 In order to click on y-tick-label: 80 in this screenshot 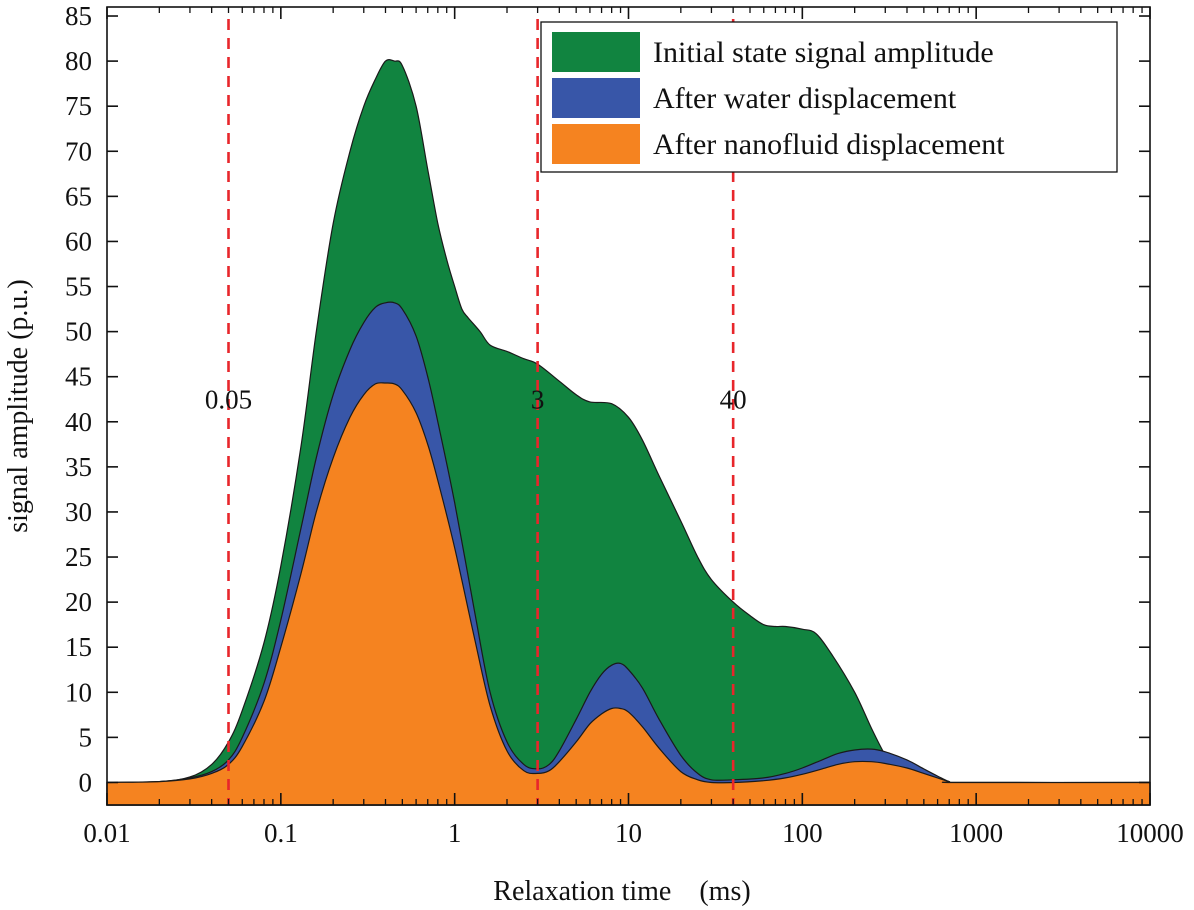, I will do `click(78, 61)`.